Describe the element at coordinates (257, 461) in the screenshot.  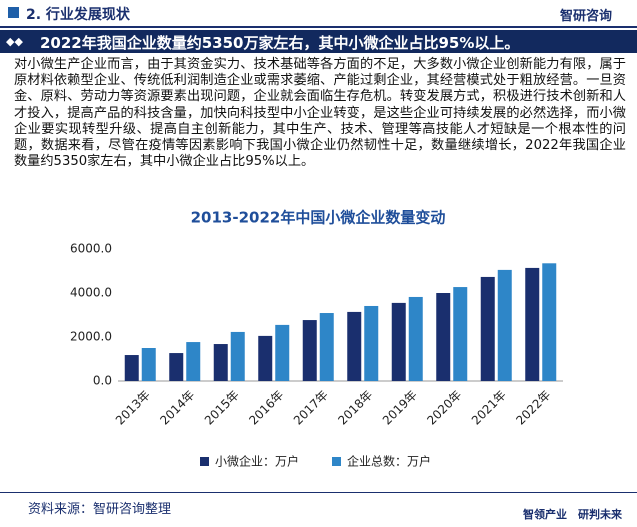
I see `legend-label: 小微企业：万户` at that location.